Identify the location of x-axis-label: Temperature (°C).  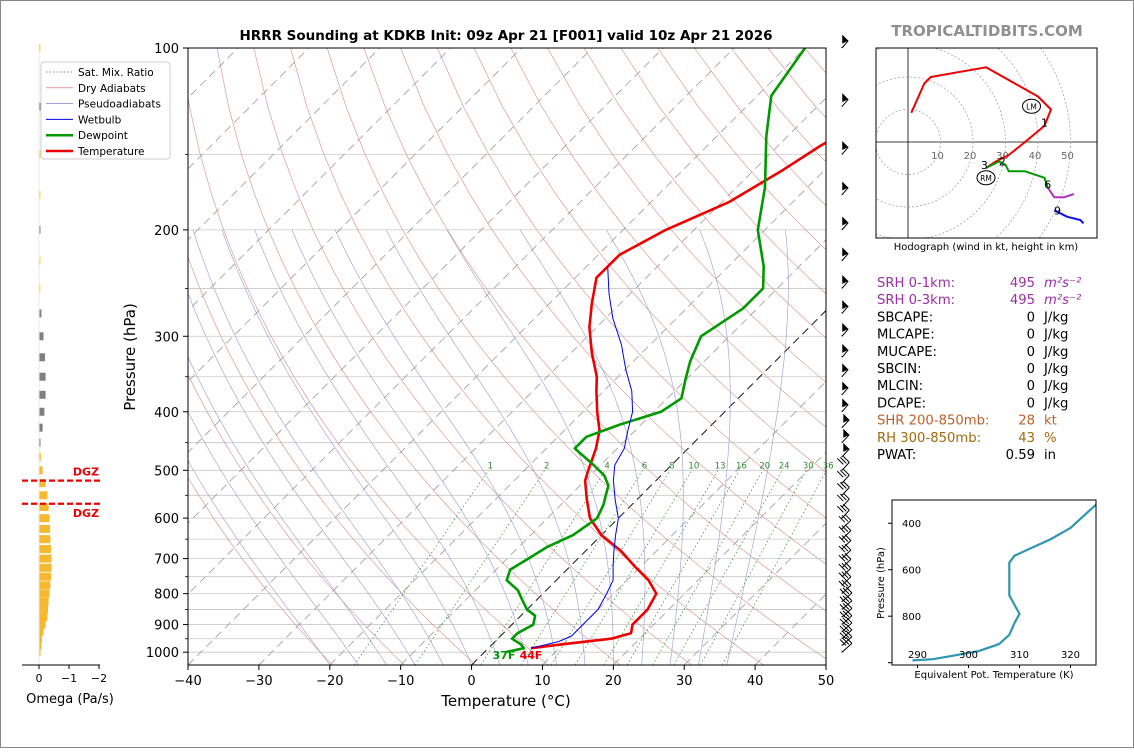
(505, 701).